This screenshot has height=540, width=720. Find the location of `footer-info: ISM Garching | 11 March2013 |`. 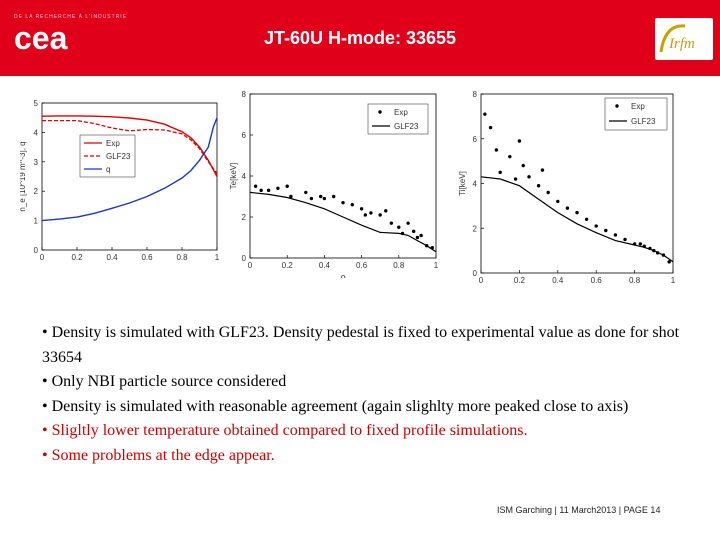

footer-info: ISM Garching | 11 March2013 | is located at coordinates (559, 510).